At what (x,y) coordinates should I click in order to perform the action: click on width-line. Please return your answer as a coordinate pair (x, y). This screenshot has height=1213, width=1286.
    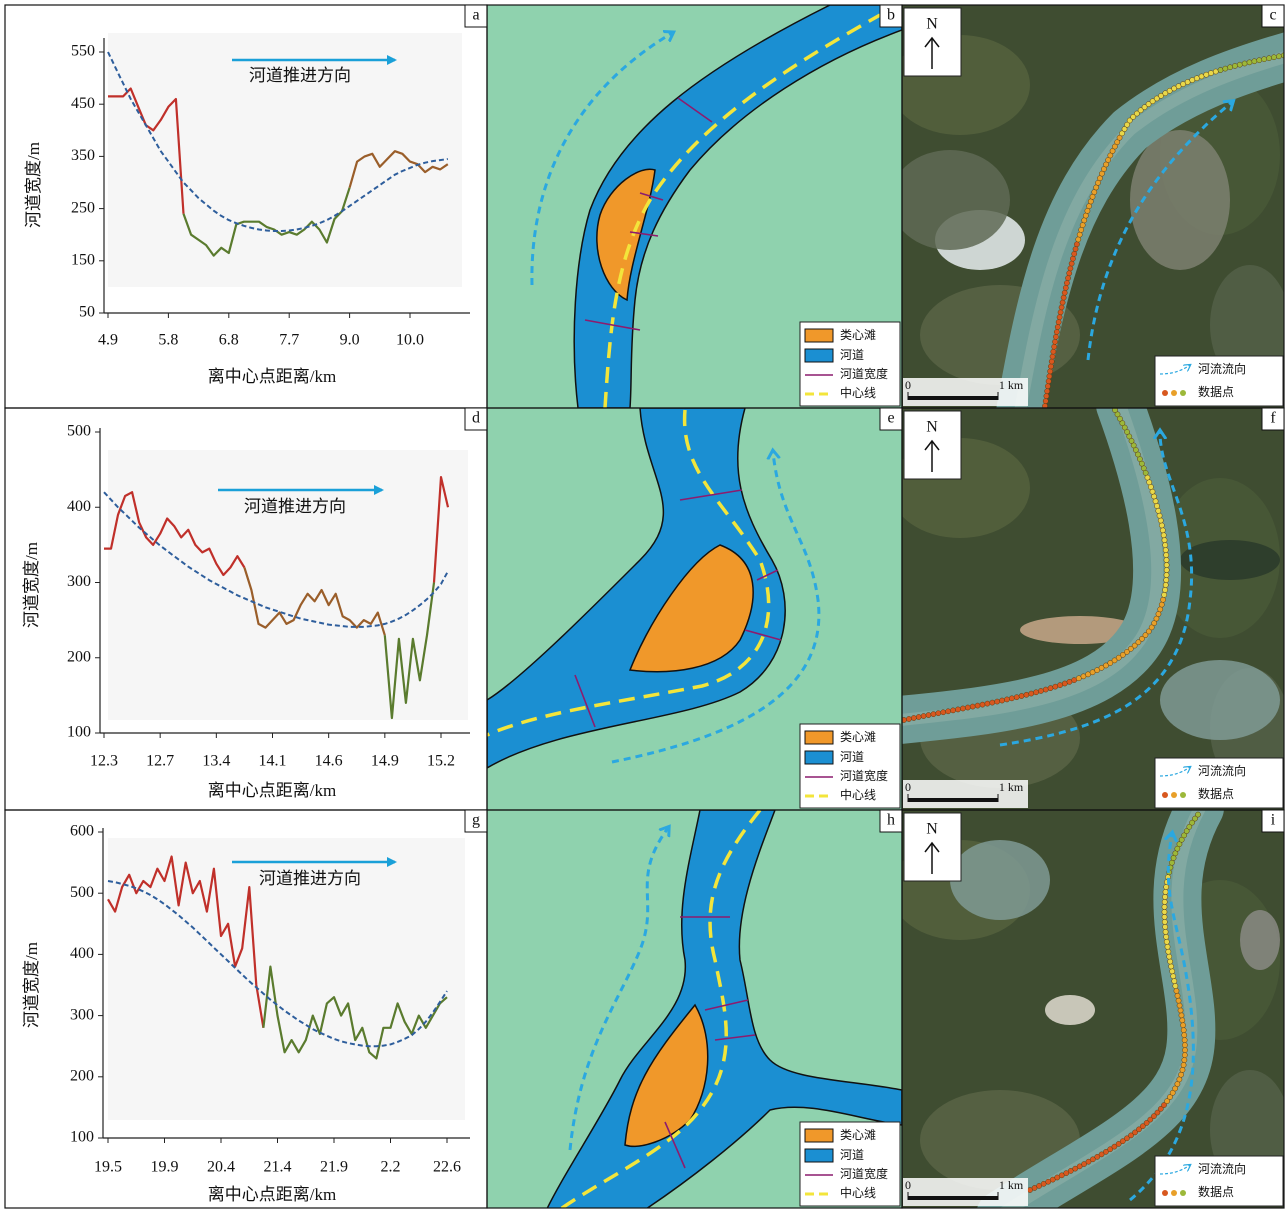
    Looking at the image, I should click on (277, 529).